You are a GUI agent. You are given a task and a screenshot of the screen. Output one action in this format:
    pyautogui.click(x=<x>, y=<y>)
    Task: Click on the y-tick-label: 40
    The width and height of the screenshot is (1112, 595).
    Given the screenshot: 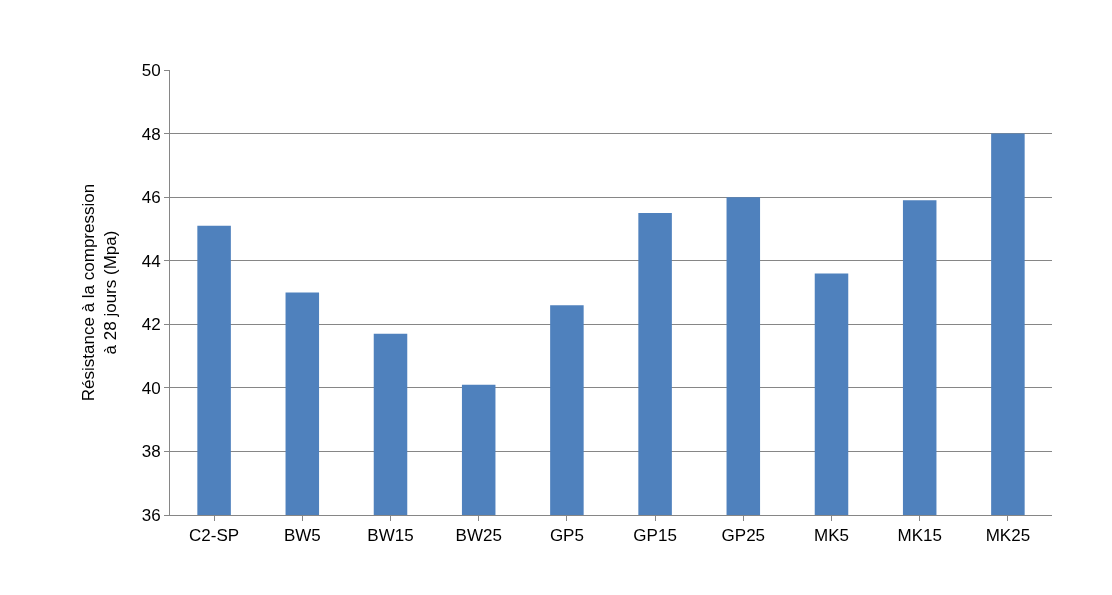 What is the action you would take?
    pyautogui.click(x=151, y=388)
    